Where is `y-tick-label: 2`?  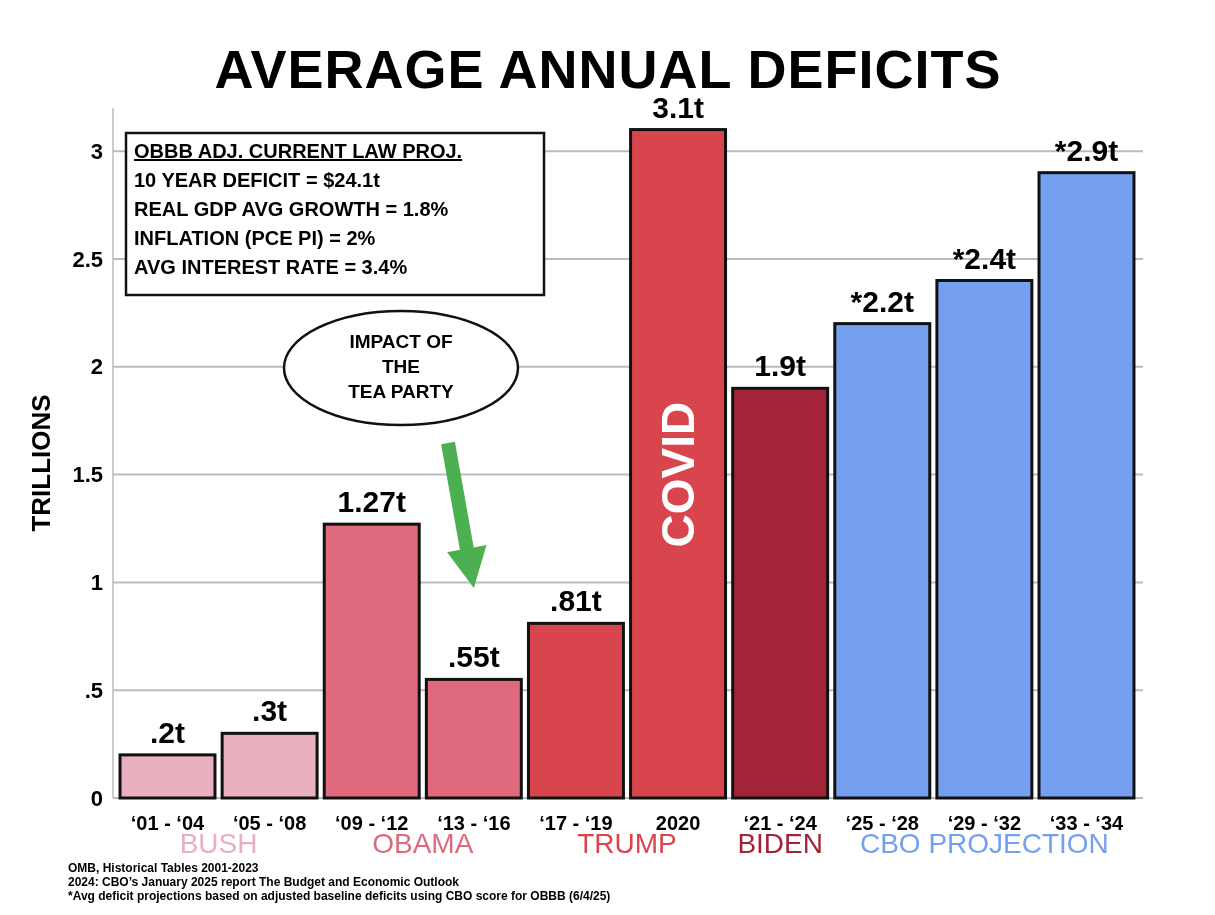 y-tick-label: 2 is located at coordinates (96, 367).